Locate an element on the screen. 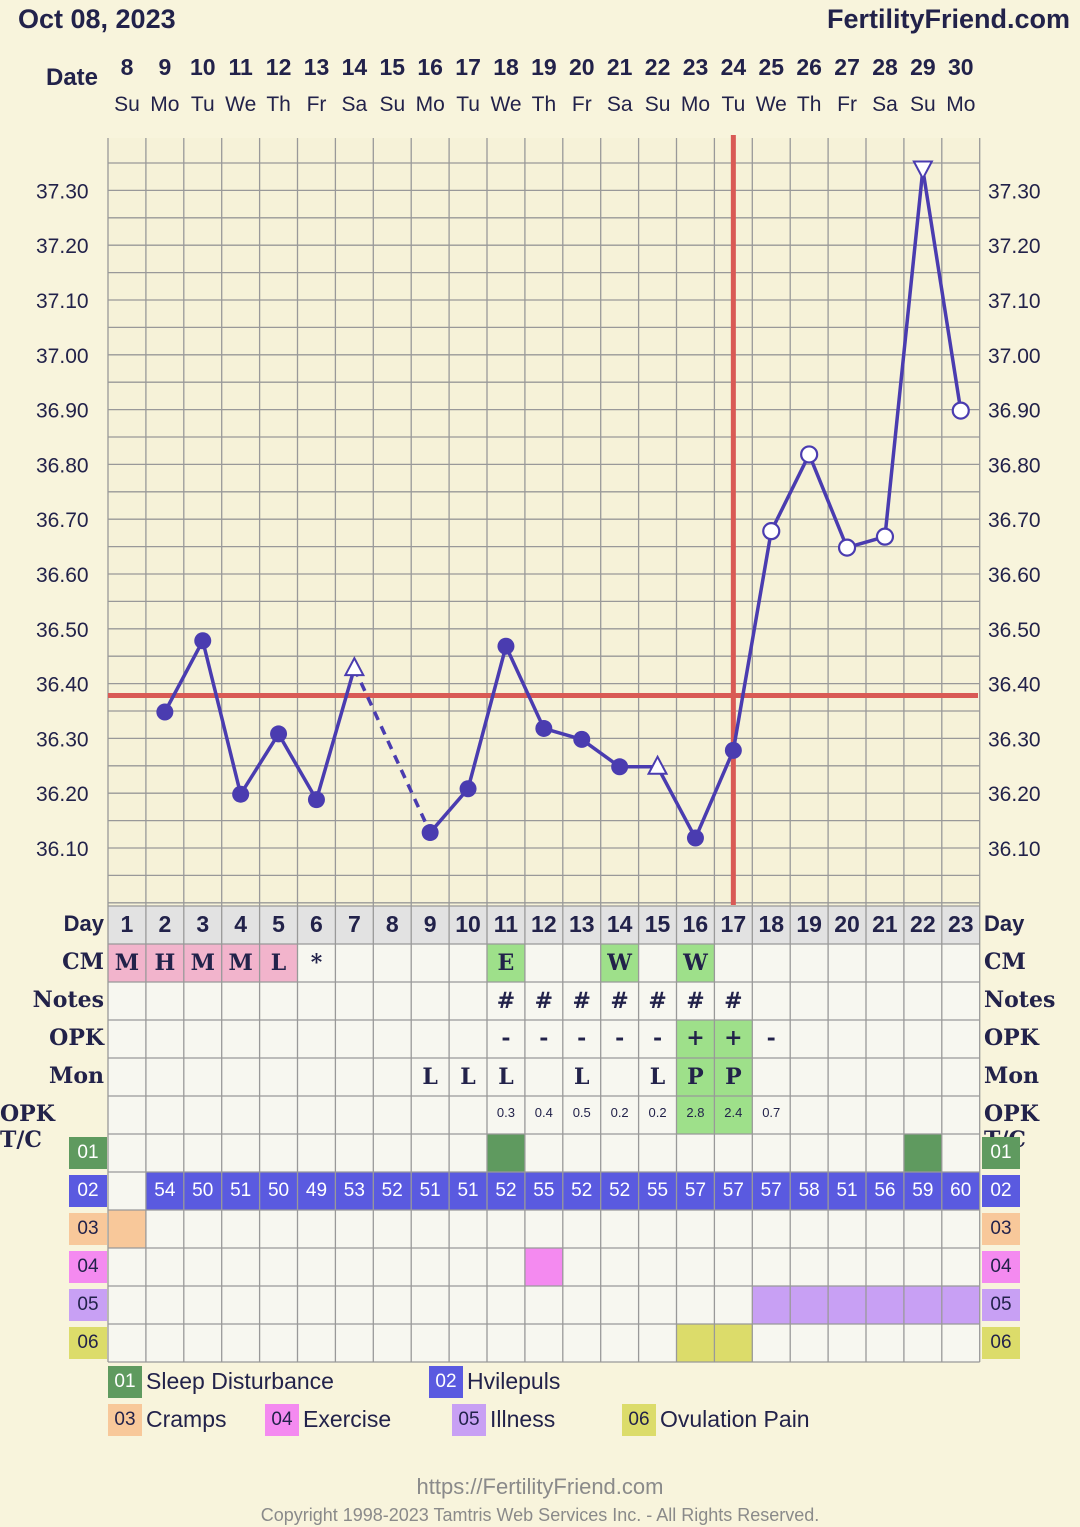  legend-label: Hvilepuls is located at coordinates (514, 1381).